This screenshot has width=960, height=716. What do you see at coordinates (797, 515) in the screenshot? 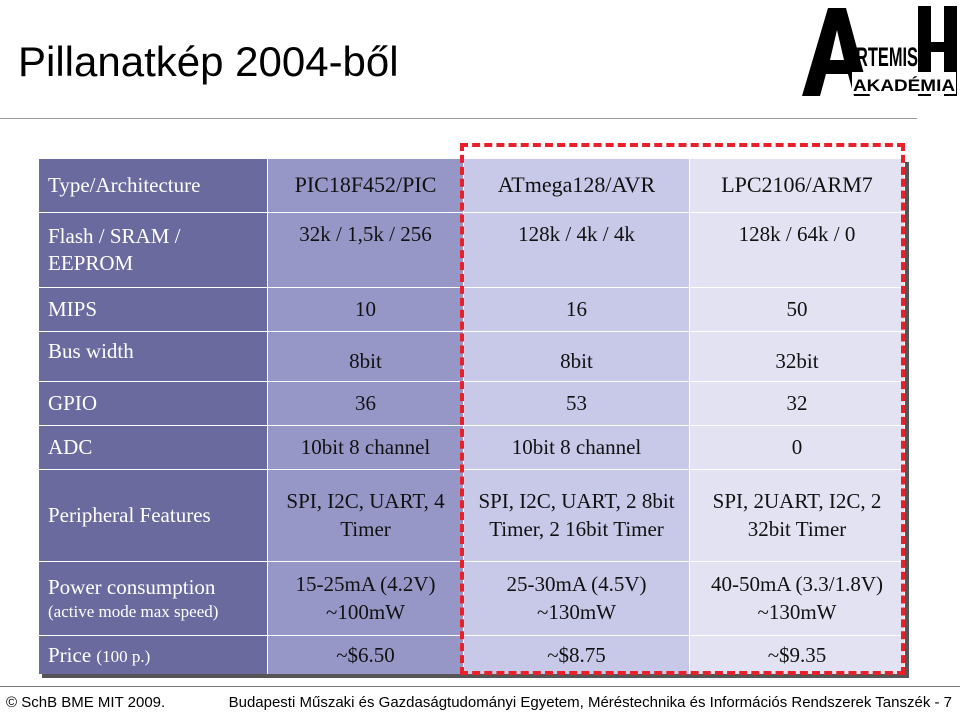
I see `cell-peripheral-arm: SPI, 2UART, I2C, 2 32bit Timer` at bounding box center [797, 515].